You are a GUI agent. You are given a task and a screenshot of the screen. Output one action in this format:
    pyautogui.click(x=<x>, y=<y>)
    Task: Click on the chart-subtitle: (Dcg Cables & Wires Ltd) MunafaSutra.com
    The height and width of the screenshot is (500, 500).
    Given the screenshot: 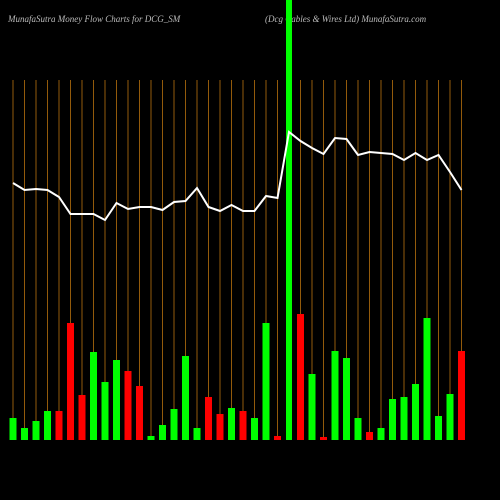 What is the action you would take?
    pyautogui.click(x=346, y=19)
    